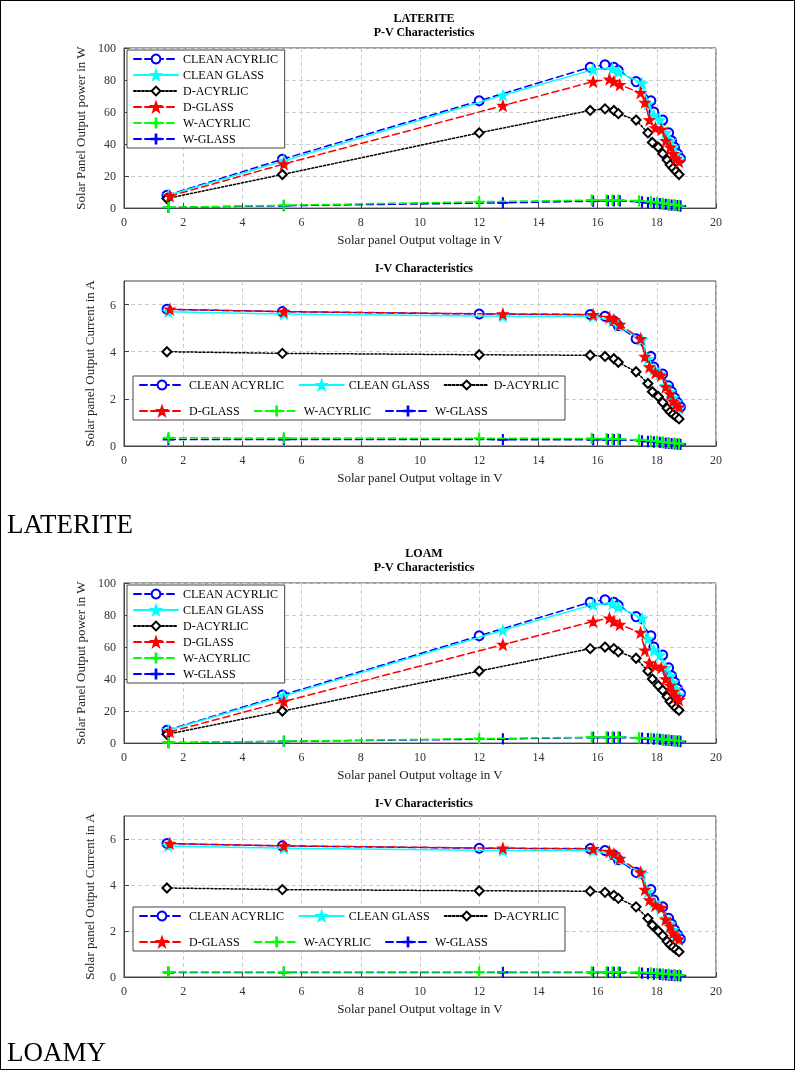 This screenshot has height=1070, width=795. I want to click on chart-title: LOAM, so click(424, 553).